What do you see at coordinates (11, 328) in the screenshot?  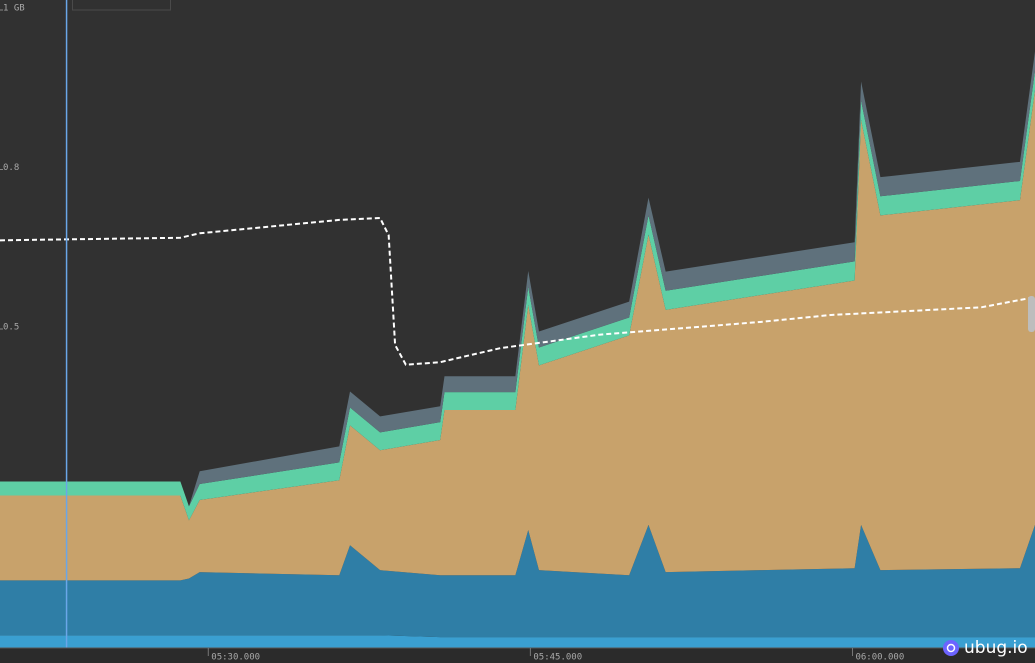 I see `y-tick-label: 0.5` at bounding box center [11, 328].